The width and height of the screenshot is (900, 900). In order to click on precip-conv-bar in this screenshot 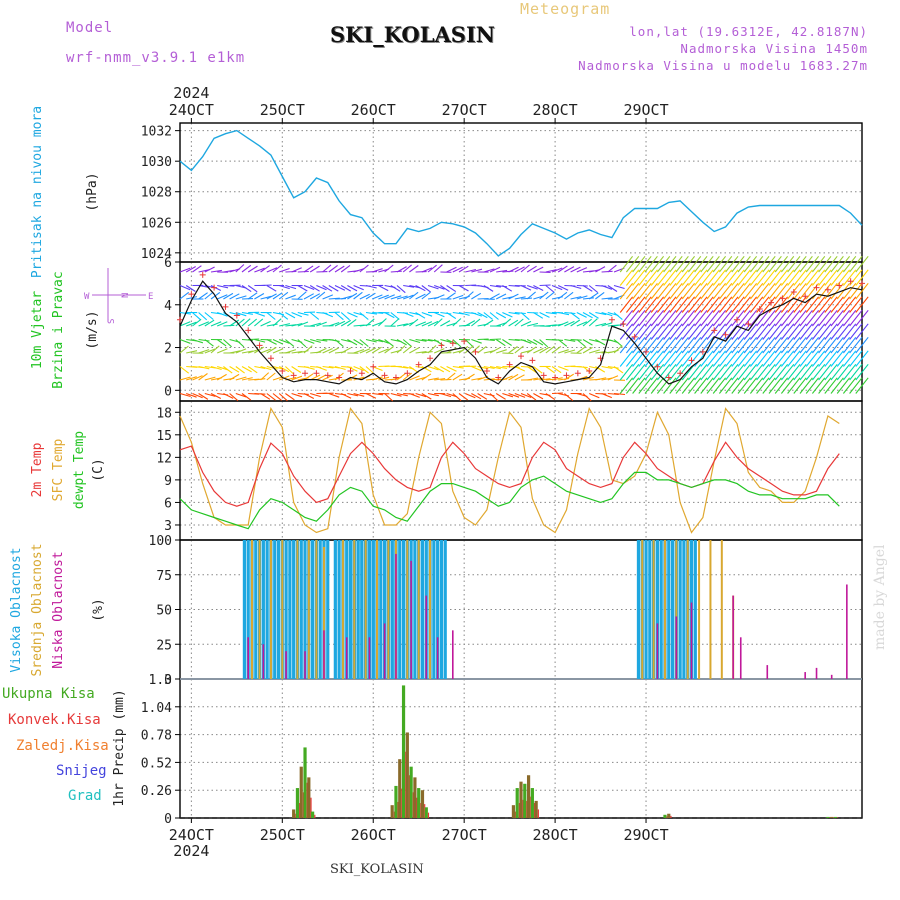, I will do `click(671, 816)`.